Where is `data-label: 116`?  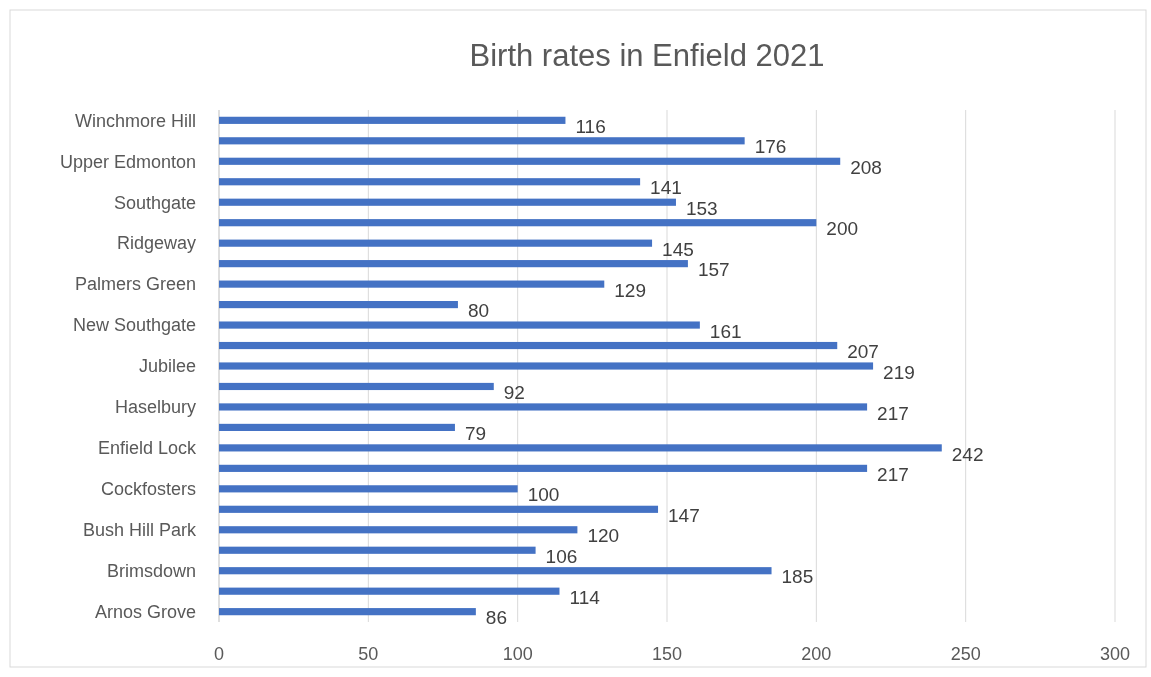 data-label: 116 is located at coordinates (590, 126).